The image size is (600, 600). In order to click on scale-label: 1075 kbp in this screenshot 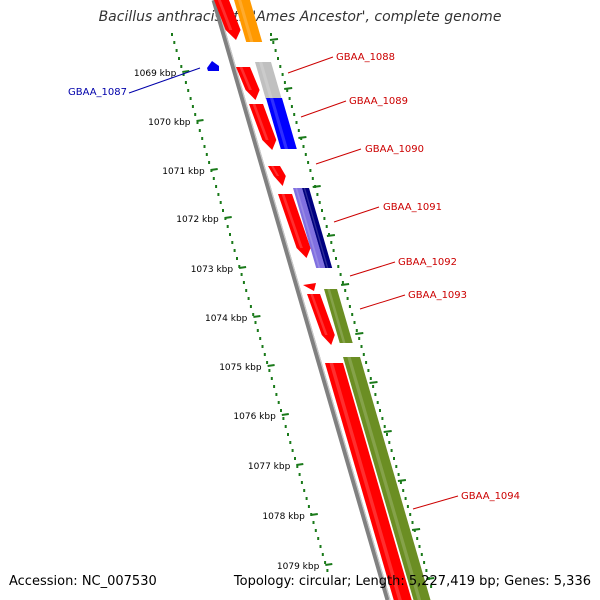, I will do `click(240, 368)`.